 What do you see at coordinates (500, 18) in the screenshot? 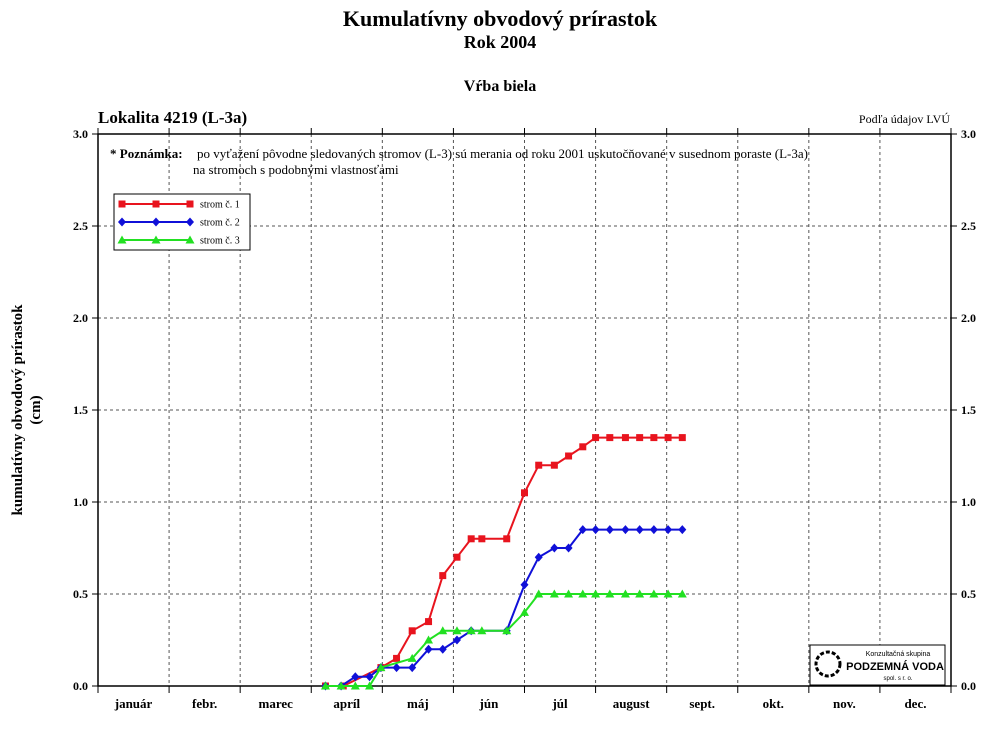
I see `chart-title: Kumulatívny obvodový prírastok` at bounding box center [500, 18].